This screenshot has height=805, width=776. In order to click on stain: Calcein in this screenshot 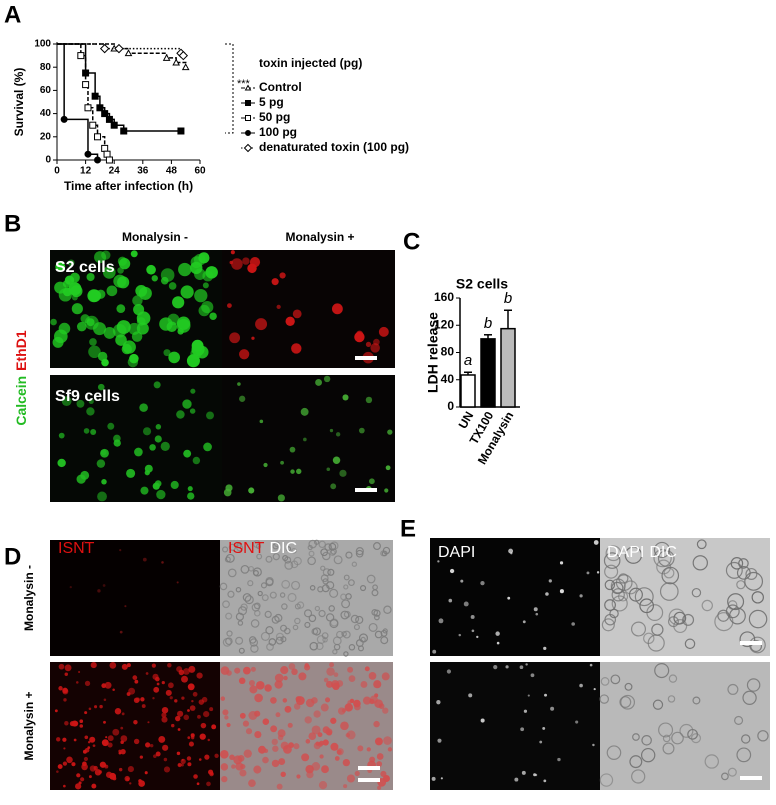, I will do `click(21, 401)`.